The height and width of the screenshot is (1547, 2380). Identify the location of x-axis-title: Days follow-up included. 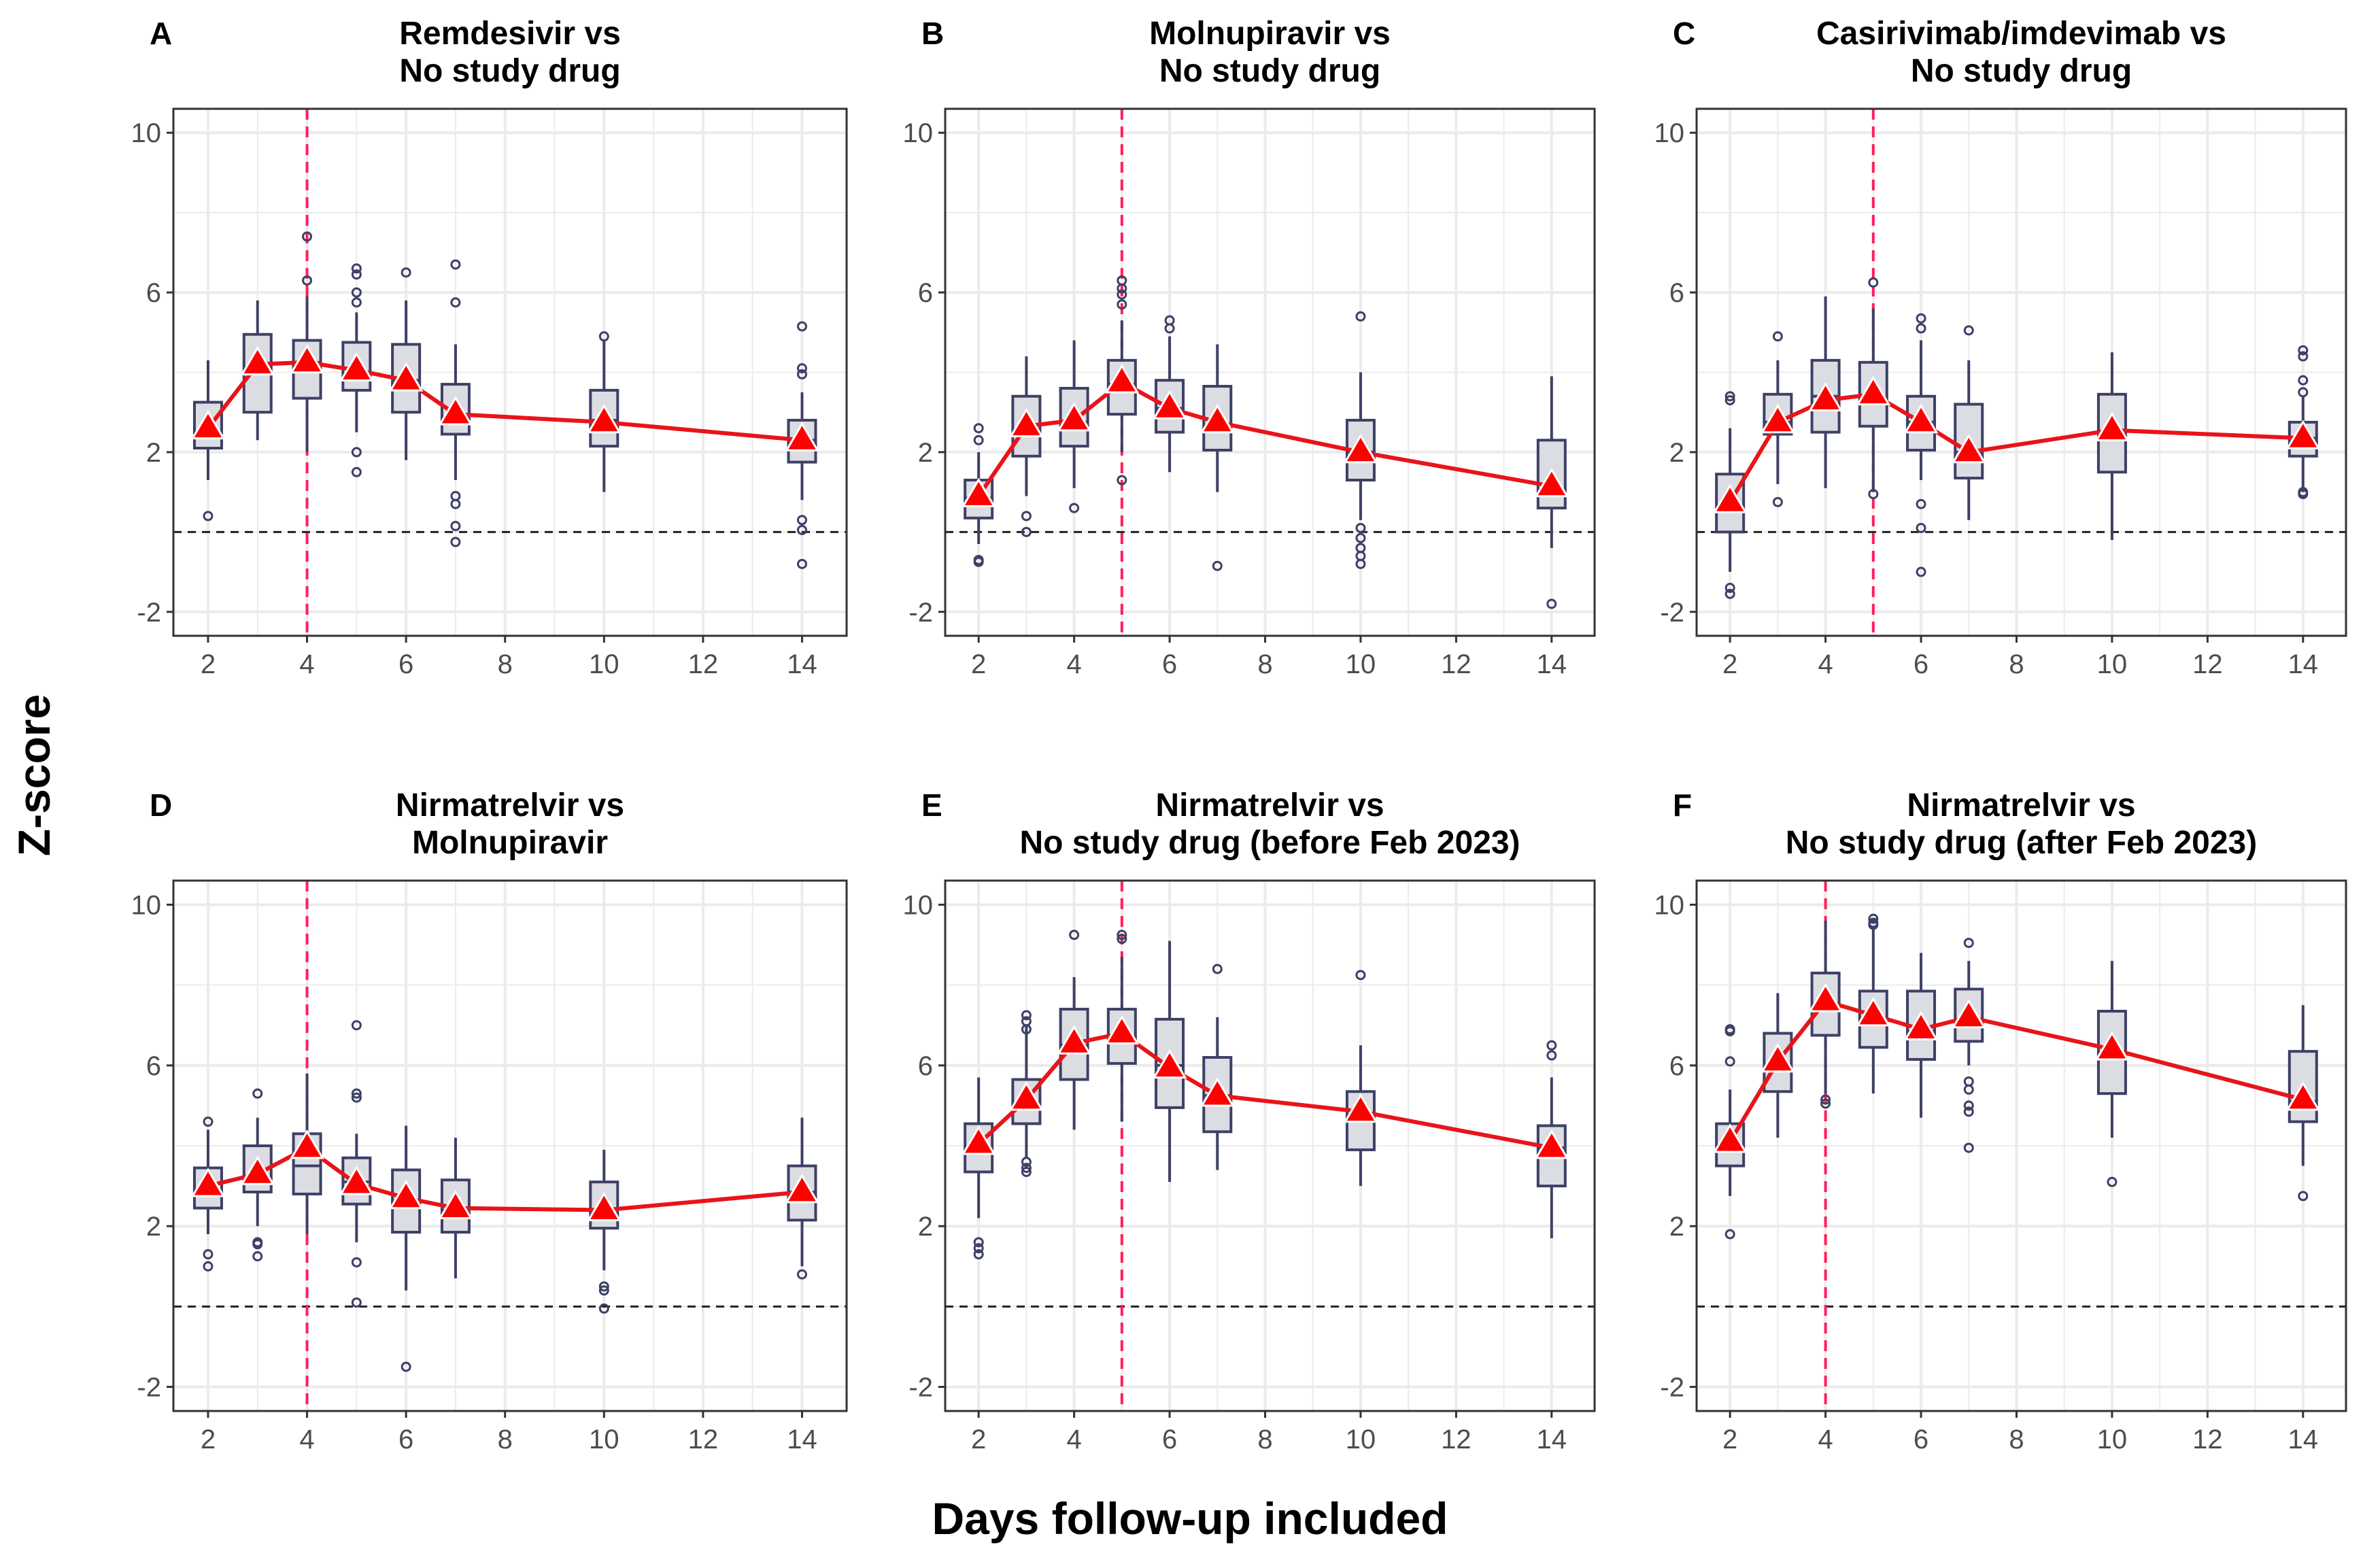
(1190, 1519).